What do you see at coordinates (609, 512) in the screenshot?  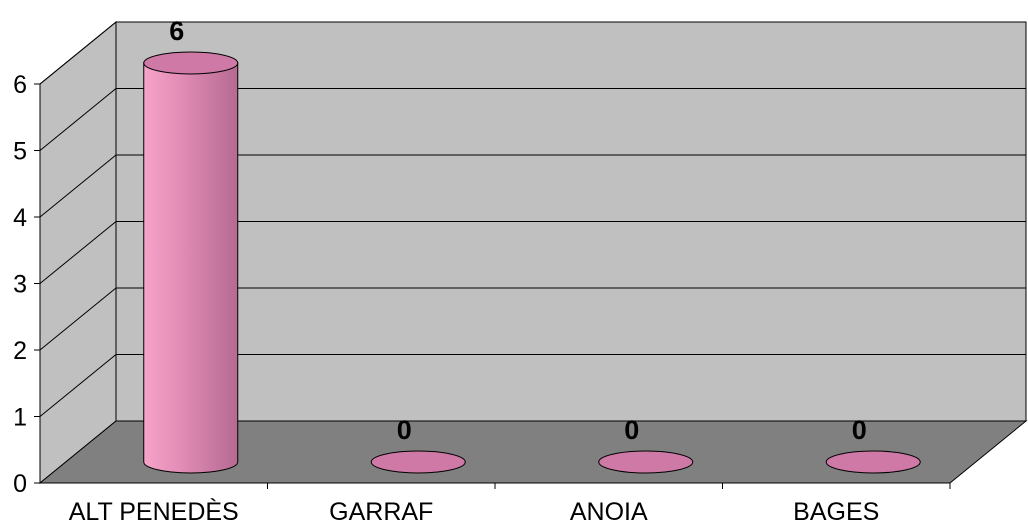 I see `x-tick-label: ANOIA` at bounding box center [609, 512].